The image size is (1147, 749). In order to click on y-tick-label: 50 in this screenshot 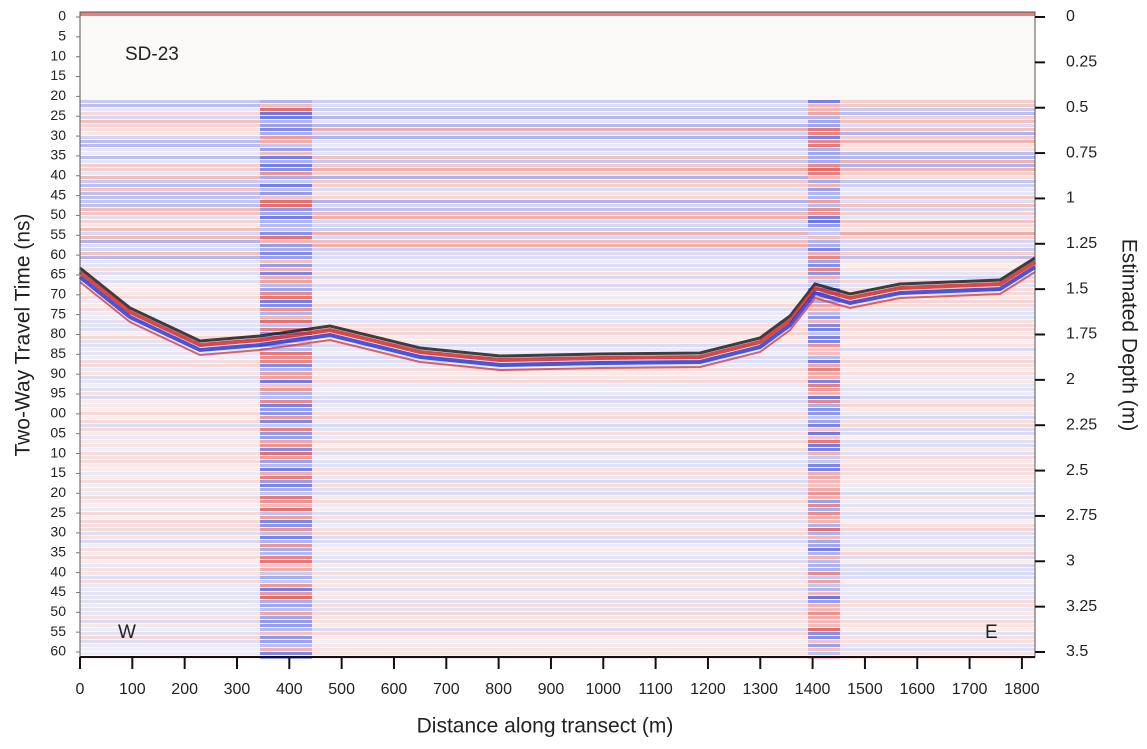, I will do `click(58, 611)`.